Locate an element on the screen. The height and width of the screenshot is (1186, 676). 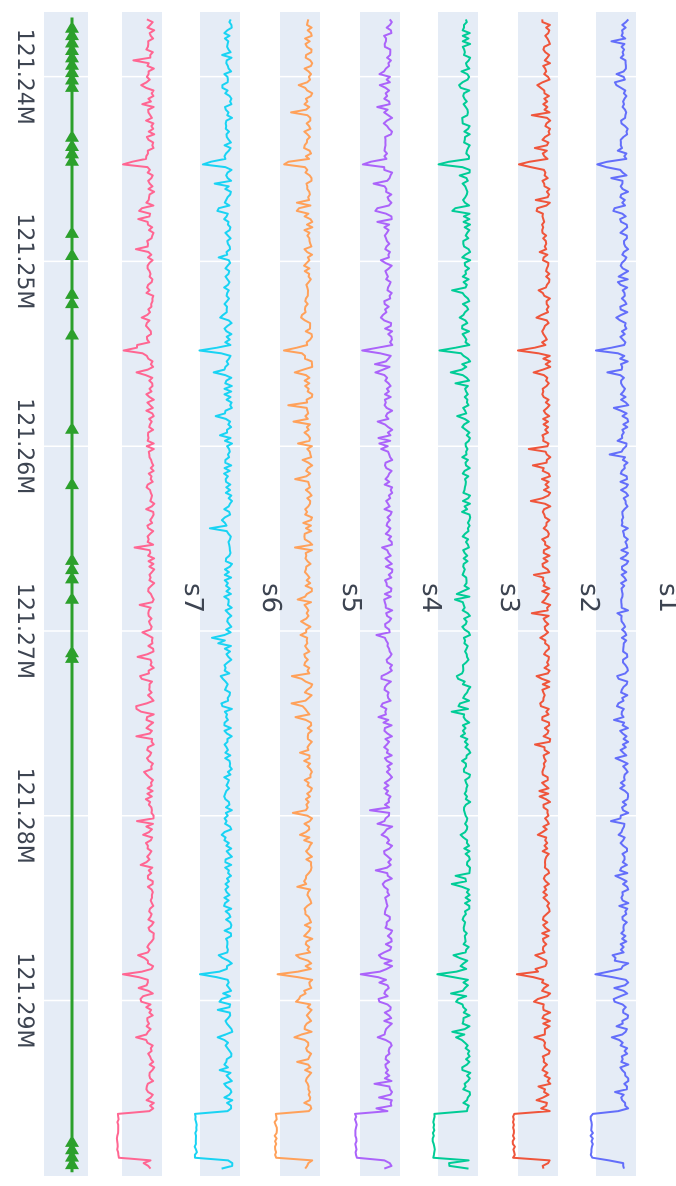
trace-s6 is located at coordinates (213, 594).